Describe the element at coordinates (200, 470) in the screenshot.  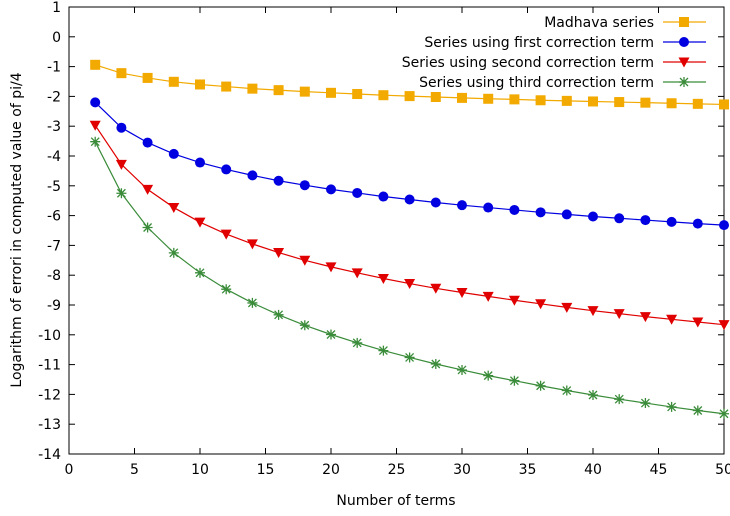
I see `x-tick-label: 10` at that location.